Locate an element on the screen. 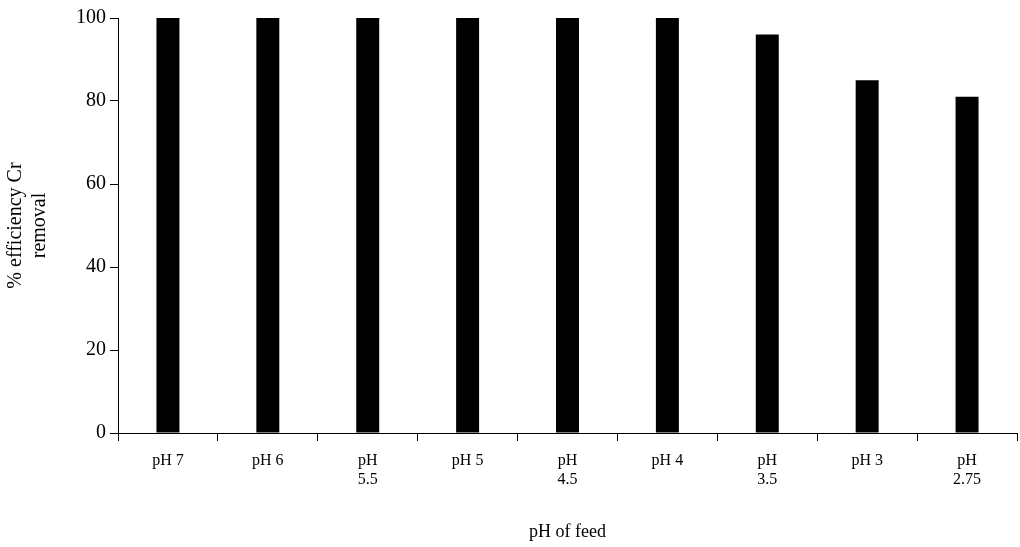  x-tick-label: pH 7 is located at coordinates (168, 459).